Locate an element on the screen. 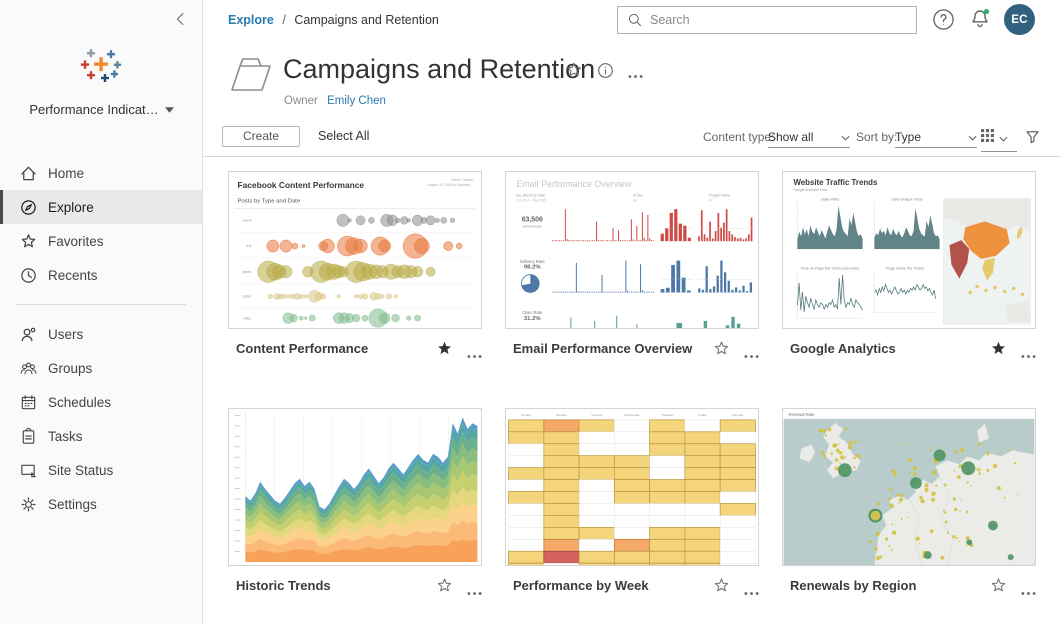 The height and width of the screenshot is (625, 1061). history-icon is located at coordinates (28, 275).